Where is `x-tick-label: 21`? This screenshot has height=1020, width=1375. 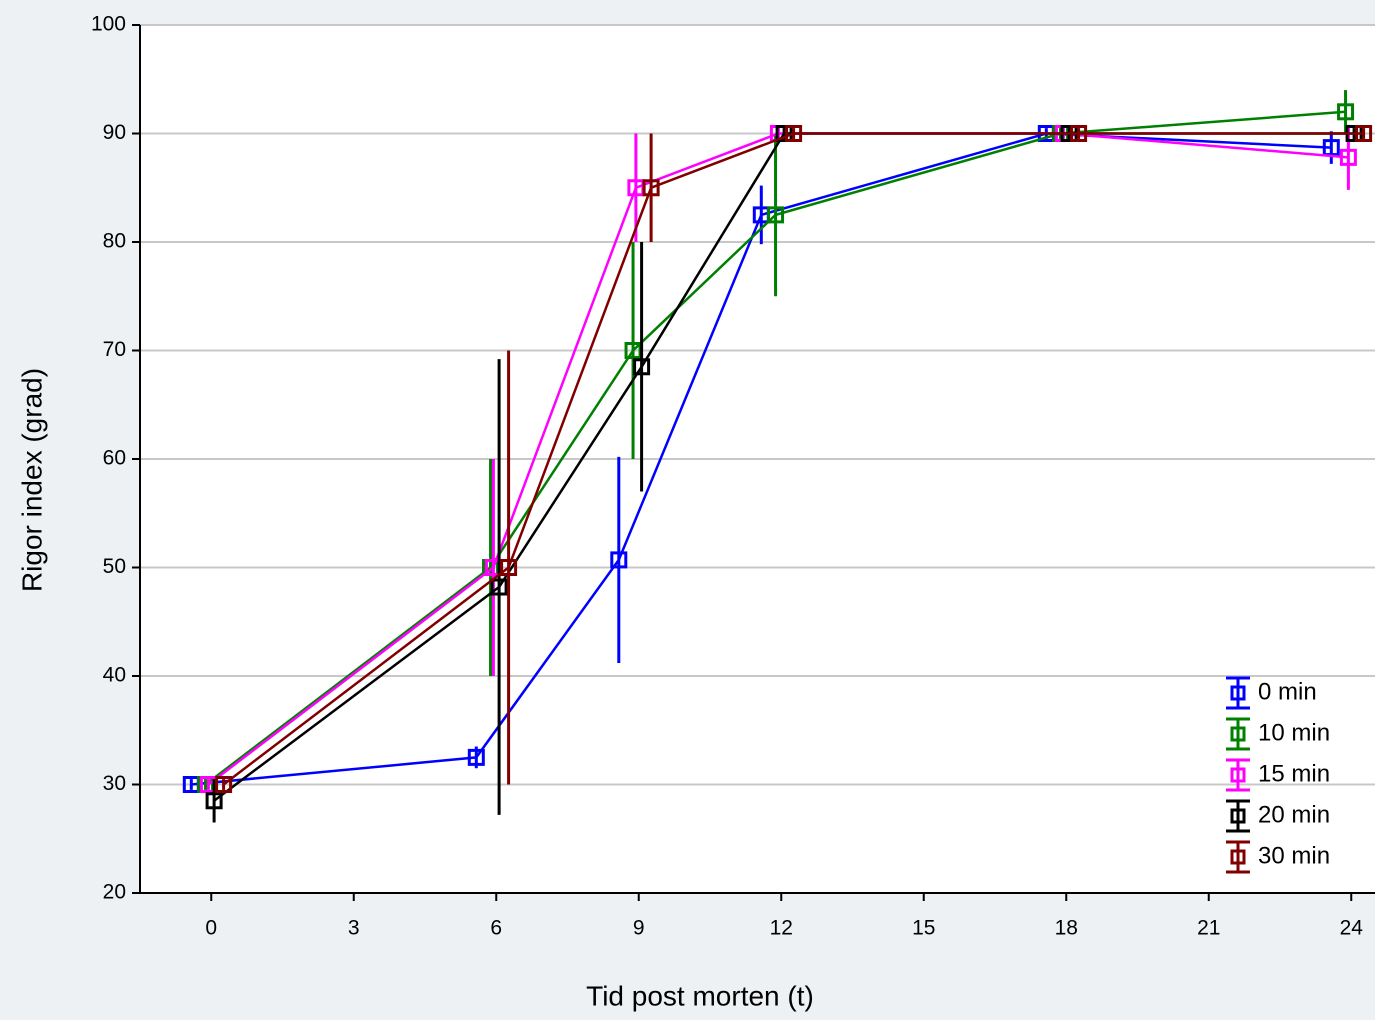
x-tick-label: 21 is located at coordinates (1208, 928).